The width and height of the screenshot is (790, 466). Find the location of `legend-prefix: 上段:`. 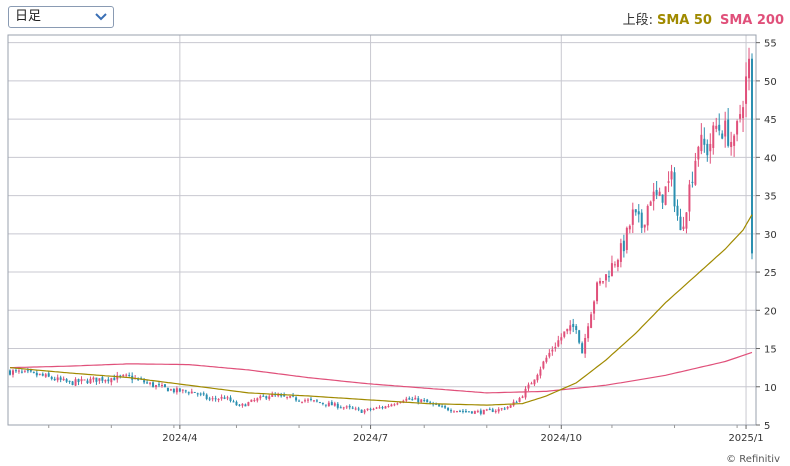

legend-prefix: 上段: is located at coordinates (637, 20).